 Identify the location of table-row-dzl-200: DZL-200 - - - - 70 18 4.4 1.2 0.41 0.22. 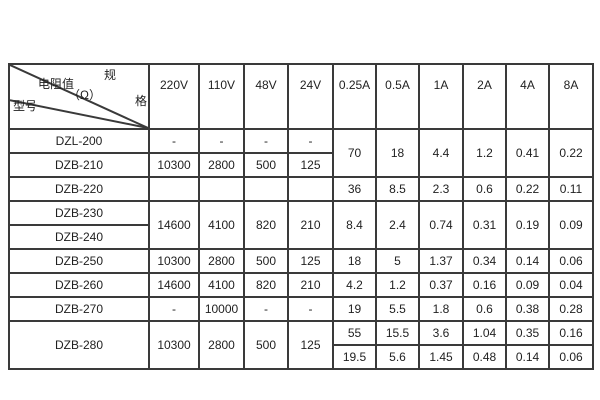
(301, 153).